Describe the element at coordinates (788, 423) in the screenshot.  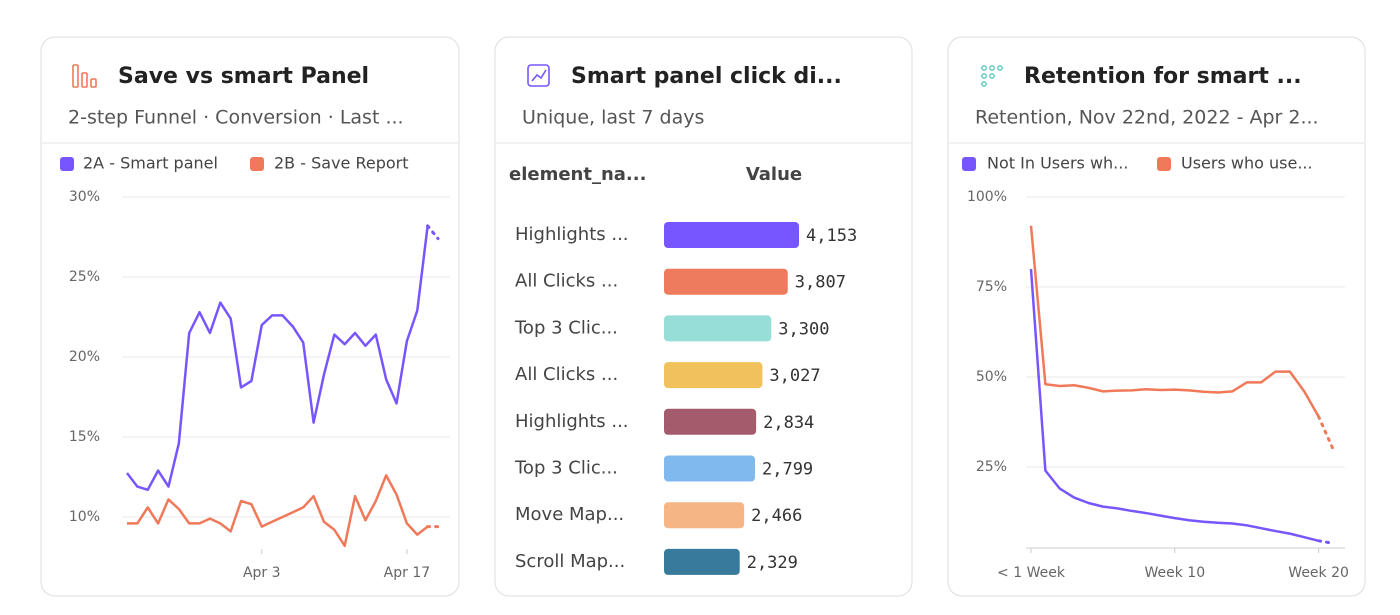
I see `value-label: 2,834` at that location.